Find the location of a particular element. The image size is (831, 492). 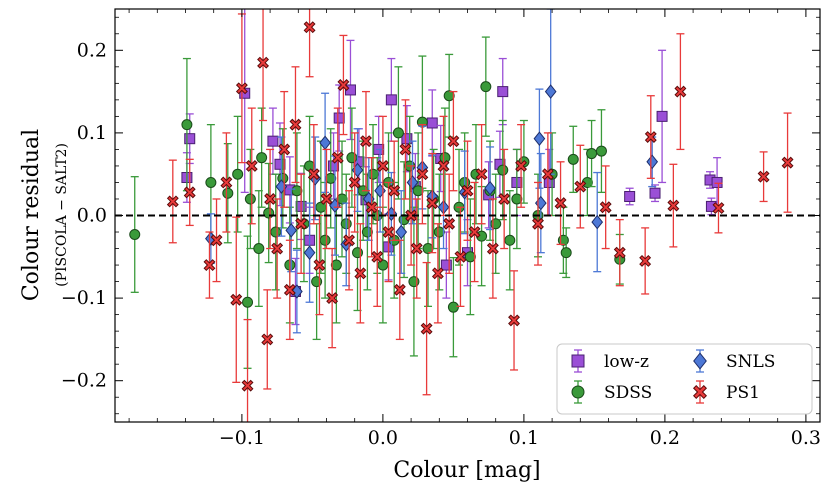

y-axis-title: Colour residual is located at coordinates (31, 215).